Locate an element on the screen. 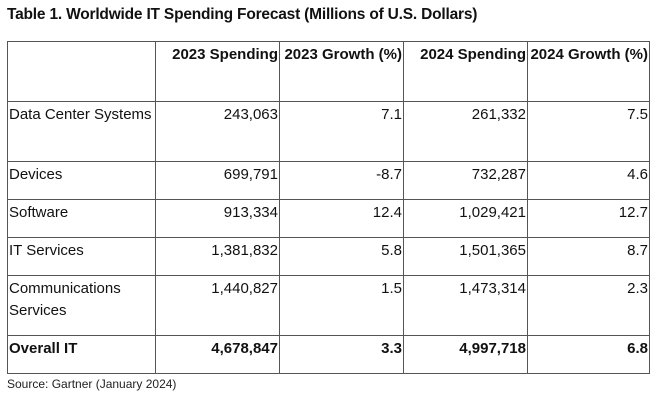 This screenshot has height=402, width=656. table-row: IT Services 1,381,832 5.8 1,501,365 8.7 is located at coordinates (328, 256).